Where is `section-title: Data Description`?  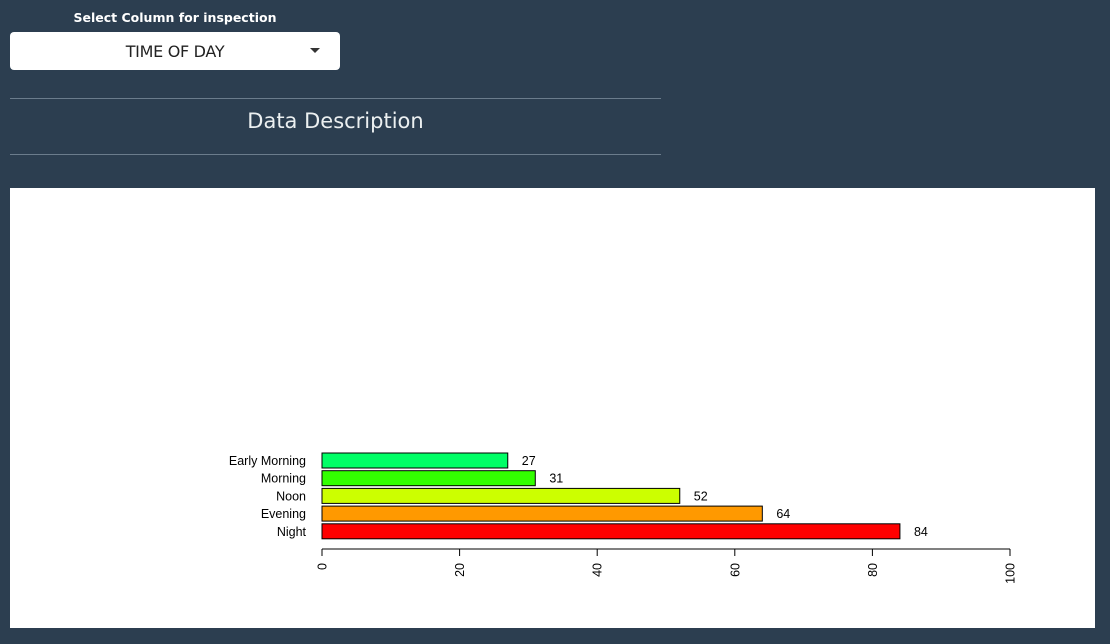
section-title: Data Description is located at coordinates (335, 121).